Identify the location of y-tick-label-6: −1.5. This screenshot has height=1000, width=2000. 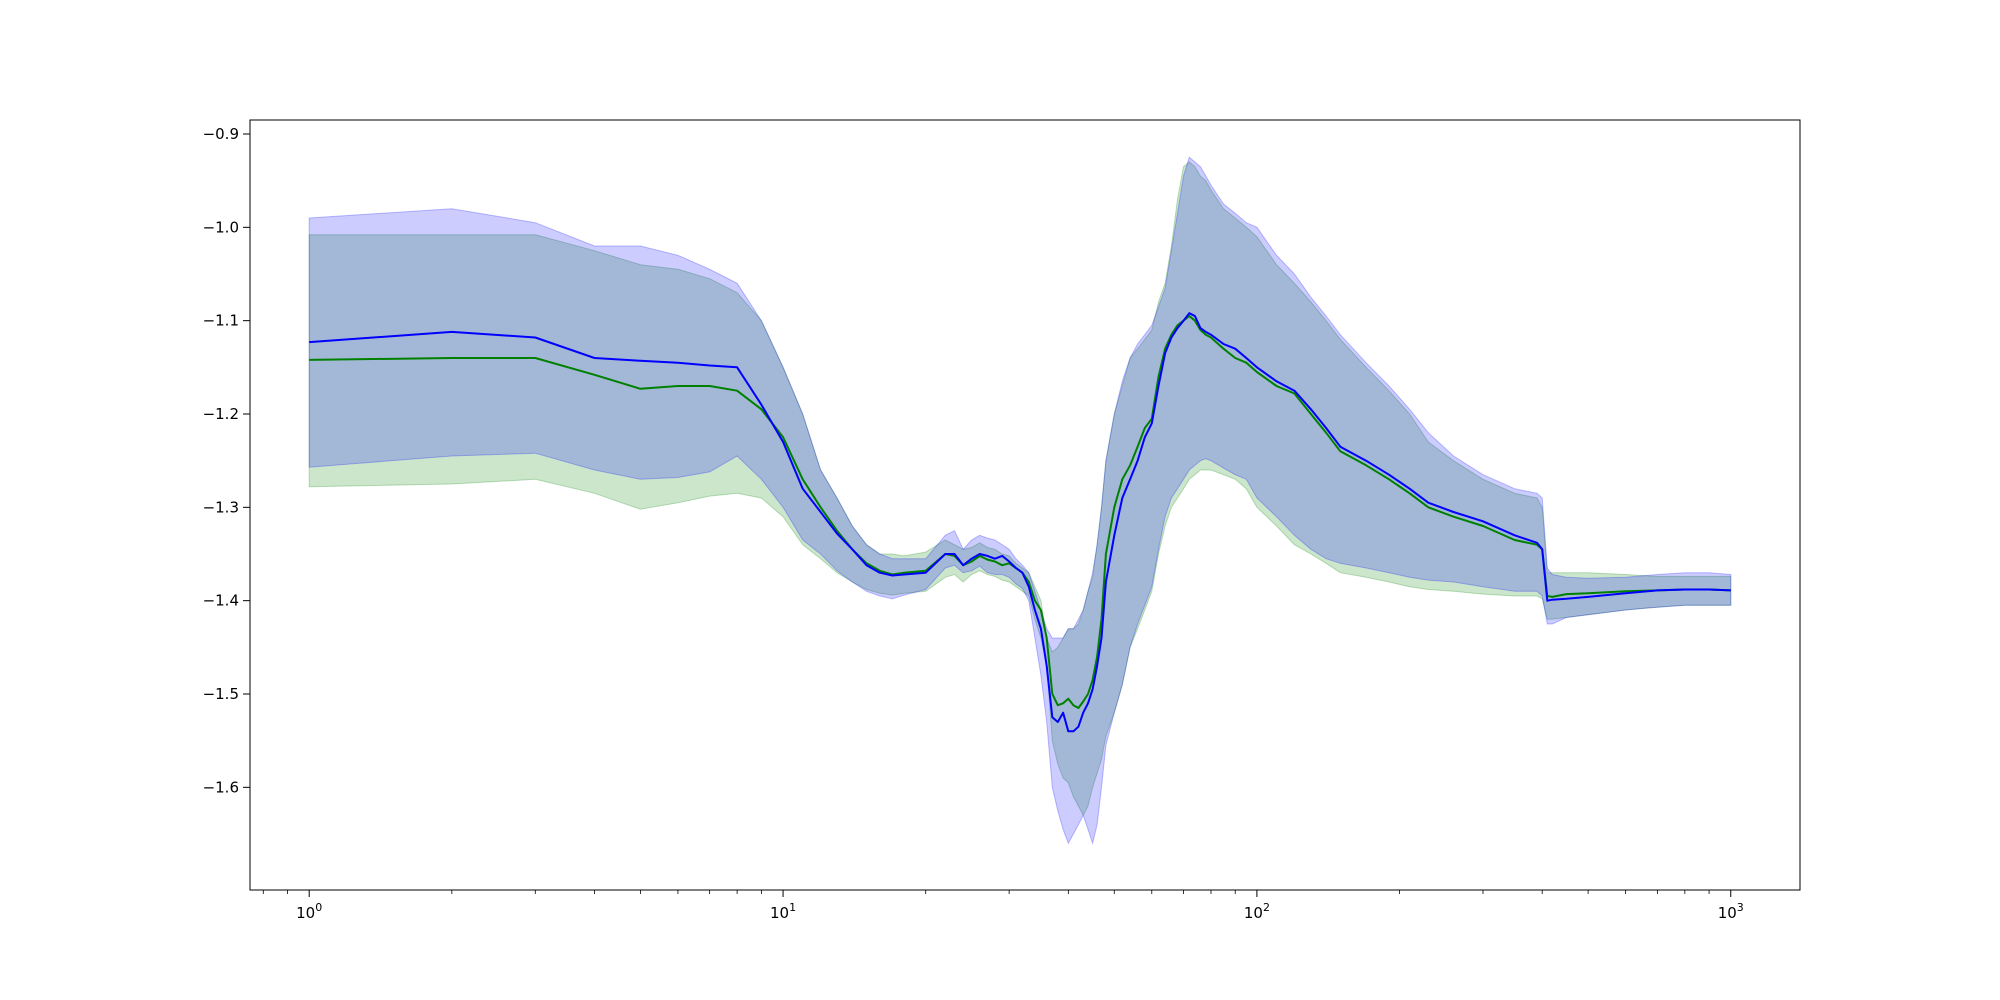
(221, 694).